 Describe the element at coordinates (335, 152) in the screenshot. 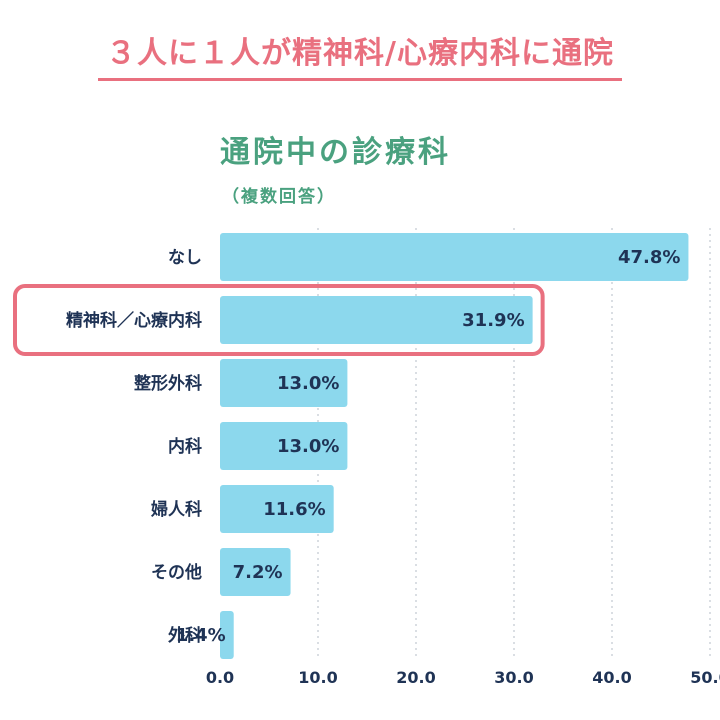

I see `chart-title: 通院中の診療科` at that location.